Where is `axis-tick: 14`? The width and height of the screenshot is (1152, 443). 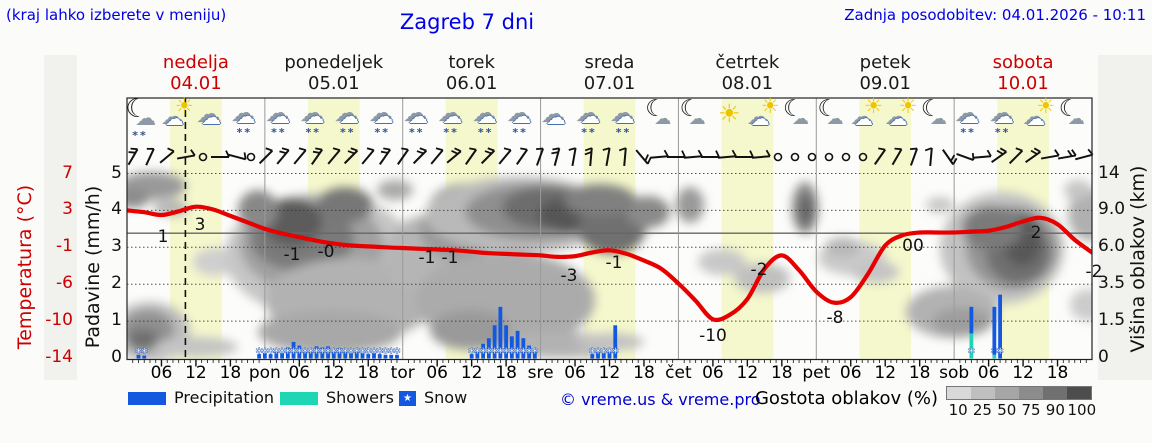 axis-tick: 14 is located at coordinates (1109, 172).